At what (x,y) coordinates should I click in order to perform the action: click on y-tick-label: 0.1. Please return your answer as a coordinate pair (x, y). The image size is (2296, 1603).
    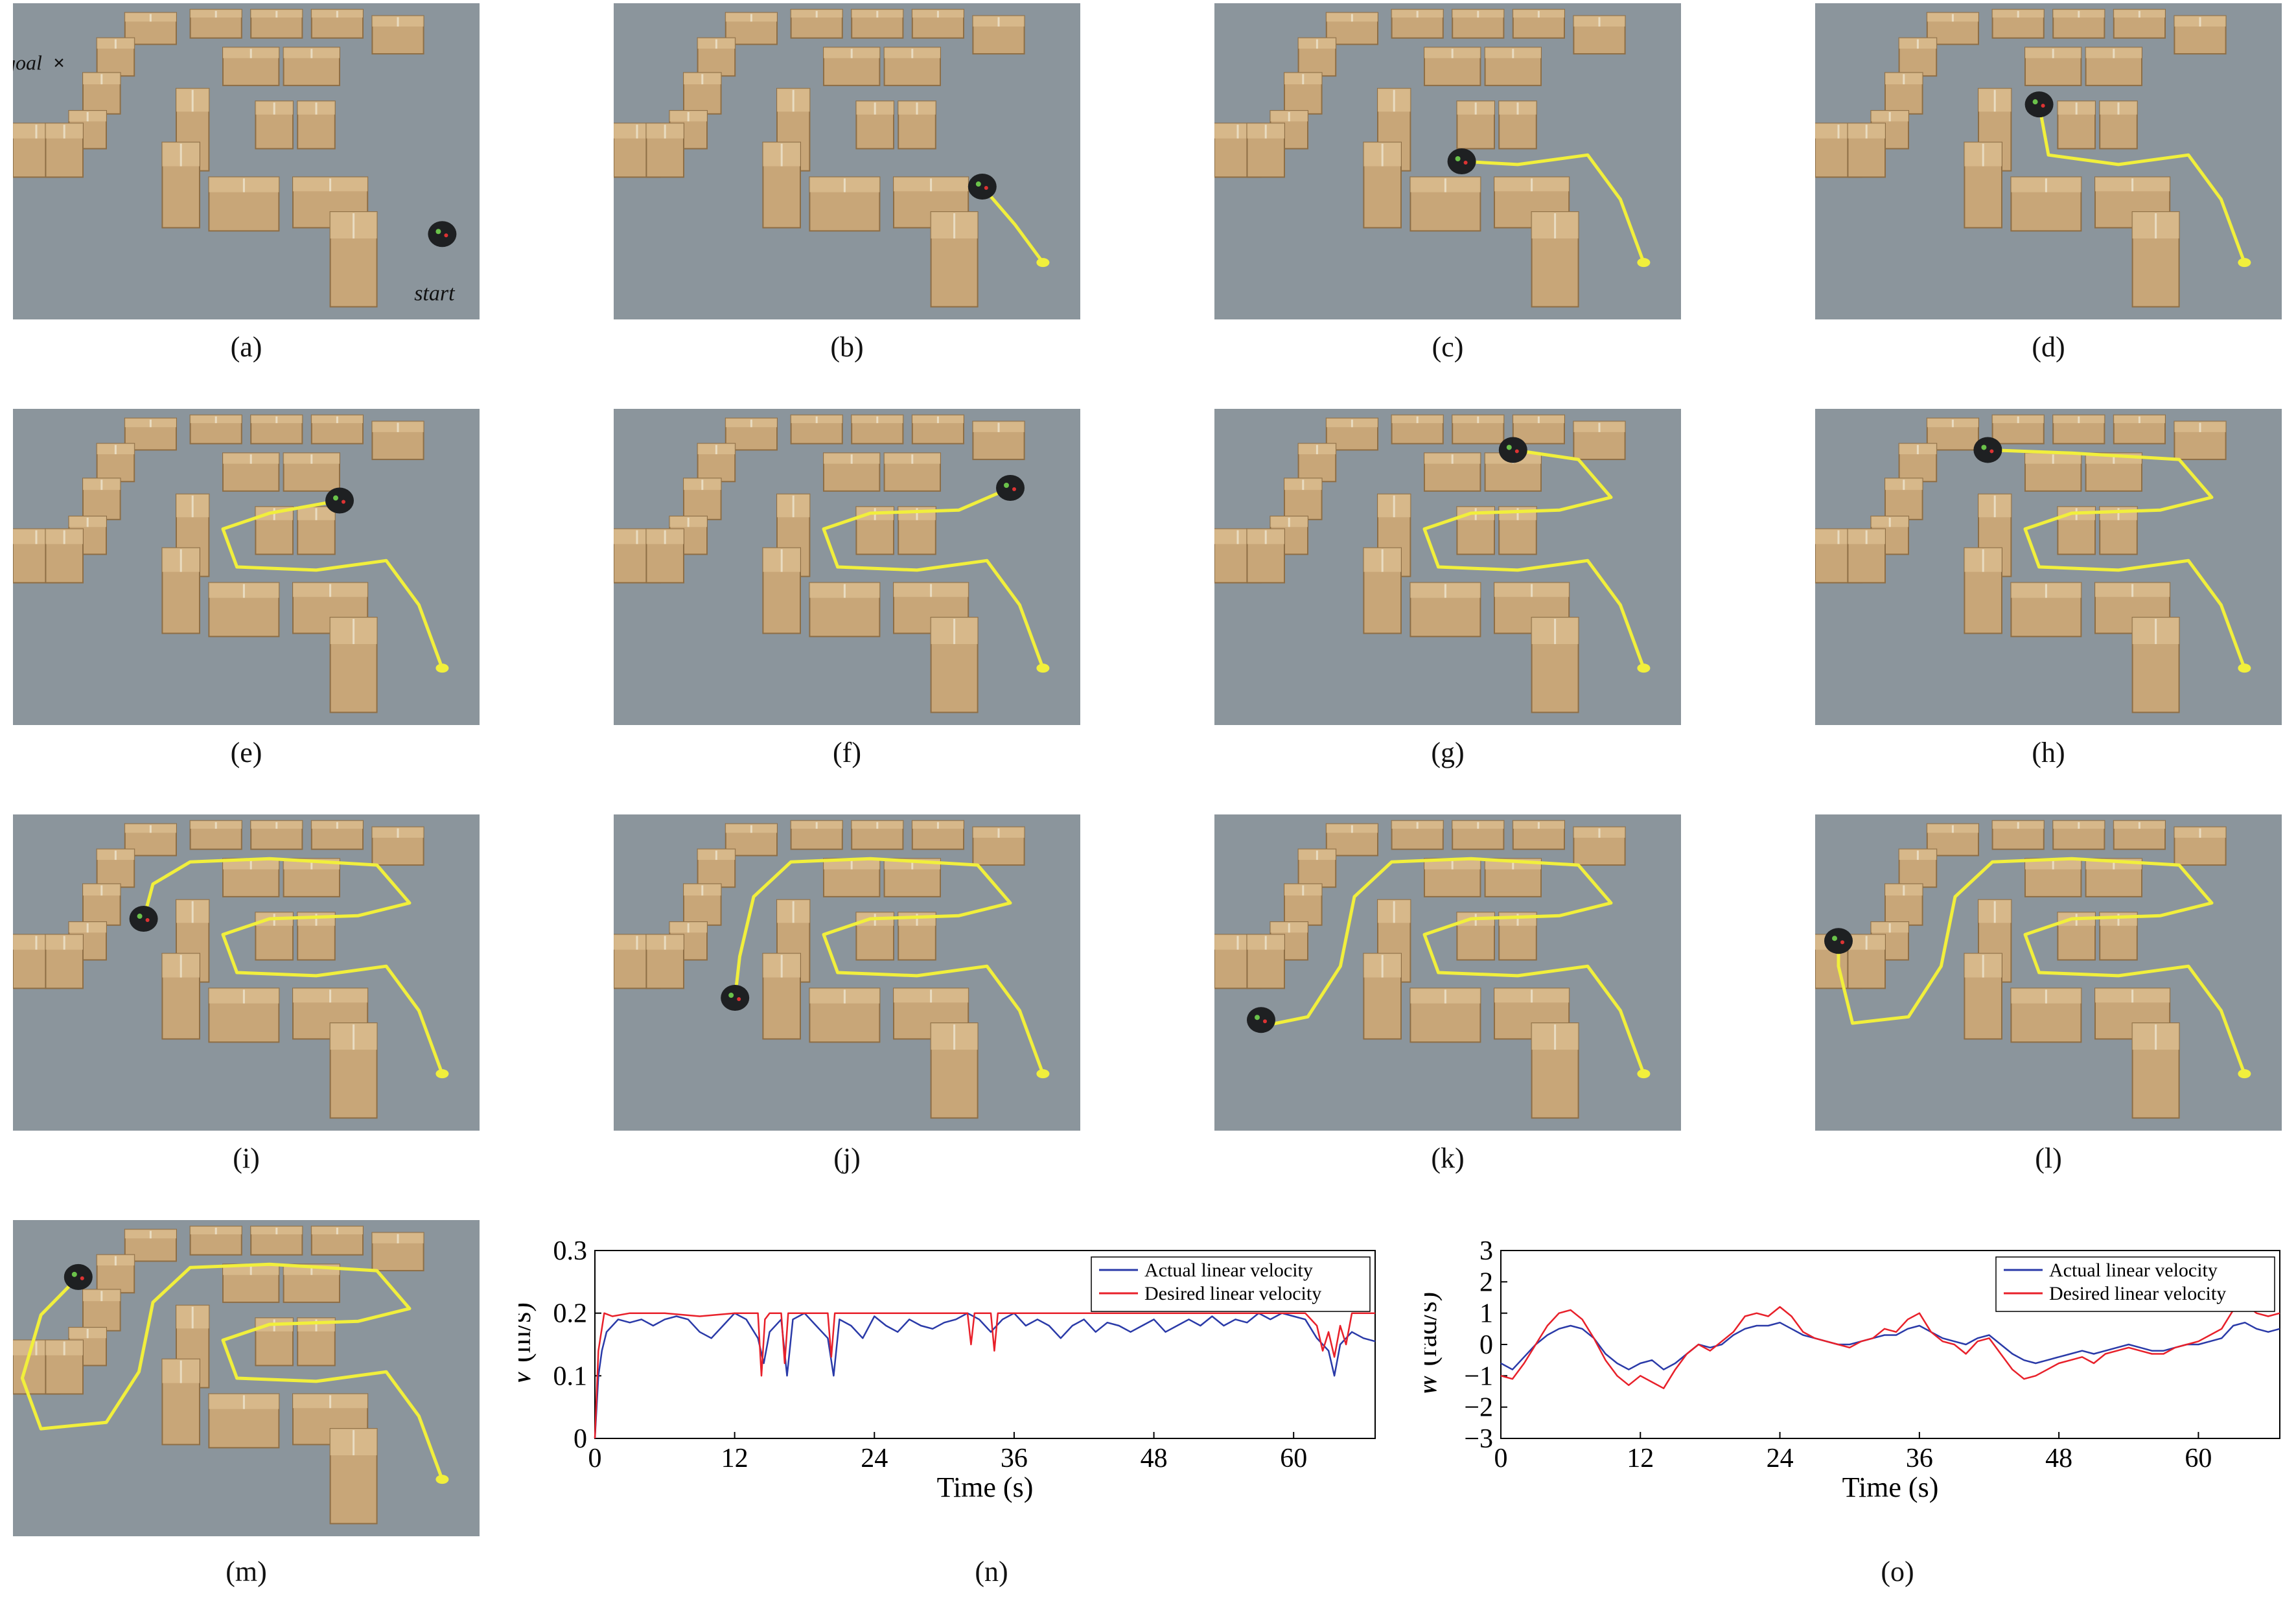
    Looking at the image, I should click on (570, 1376).